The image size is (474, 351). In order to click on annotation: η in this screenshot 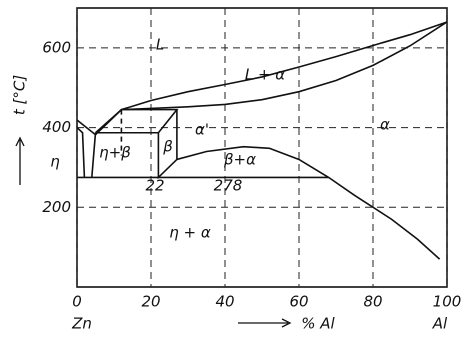, I will do `click(55, 162)`.